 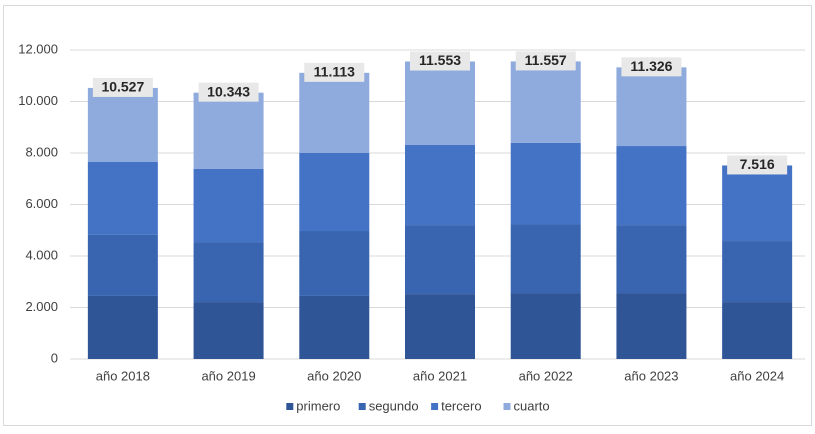 What do you see at coordinates (54, 357) in the screenshot?
I see `y-tick-label: 0` at bounding box center [54, 357].